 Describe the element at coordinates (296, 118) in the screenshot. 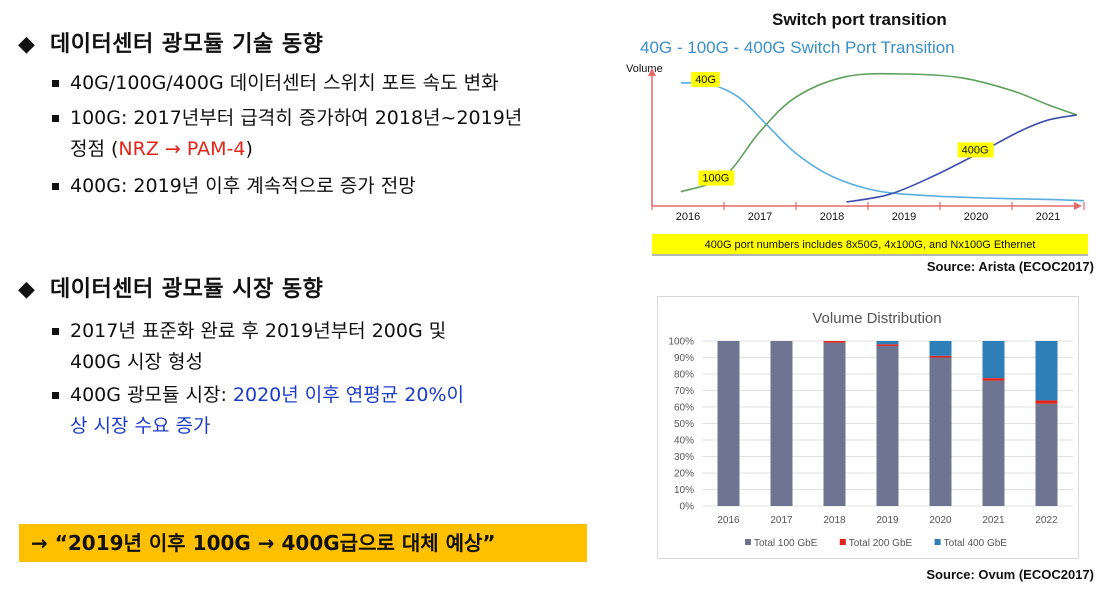

I see `bullet-text: 100G: 2017년부터 급격히 증가하여 2018년~2019년` at that location.